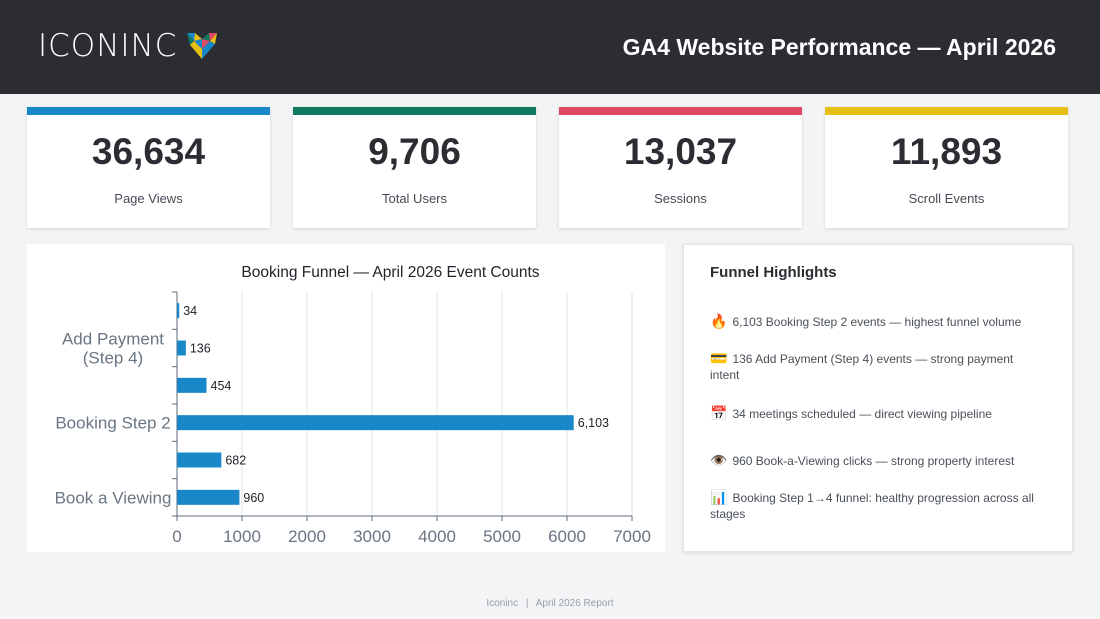  What do you see at coordinates (593, 423) in the screenshot?
I see `bar-data-label: 6,103` at bounding box center [593, 423].